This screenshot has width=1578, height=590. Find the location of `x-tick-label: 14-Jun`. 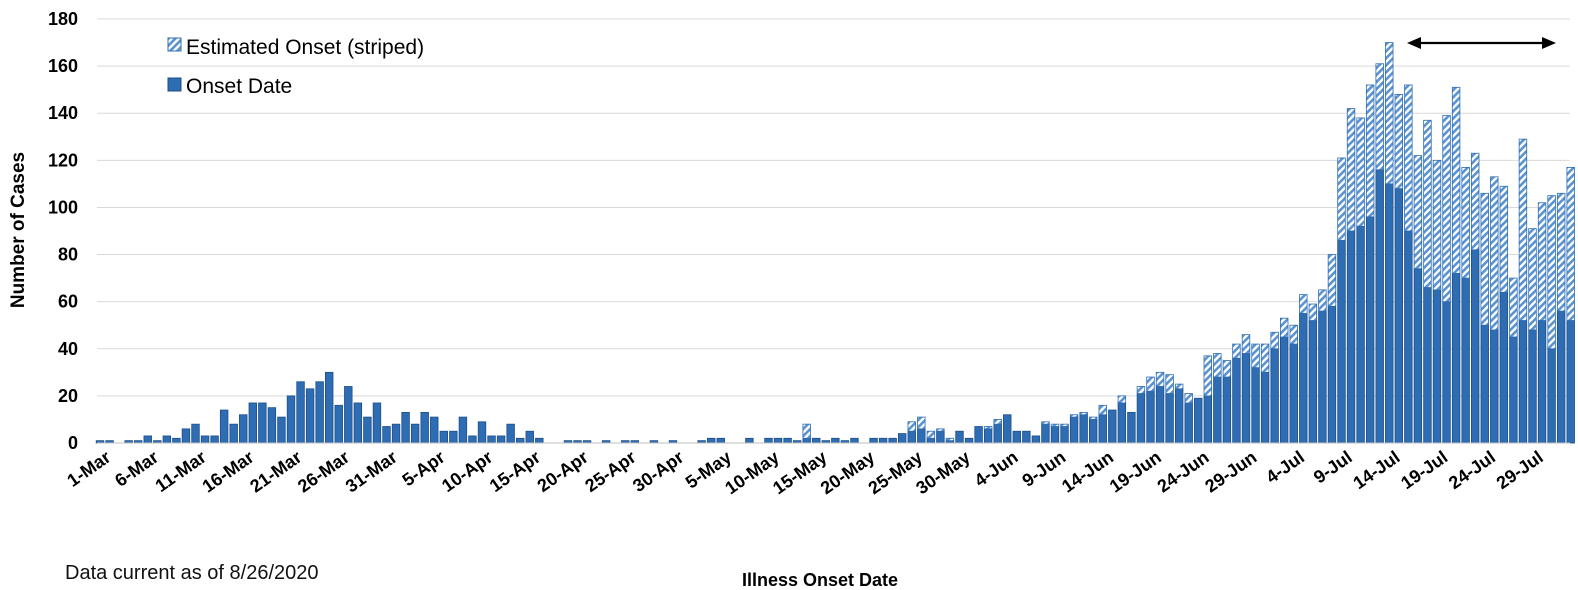

x-tick-label: 14-Jun is located at coordinates (1087, 472).